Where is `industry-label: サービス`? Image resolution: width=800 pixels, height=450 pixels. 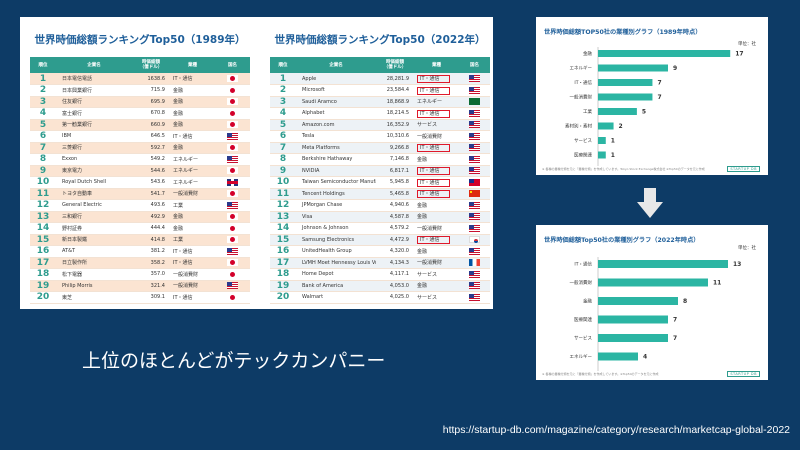
industry-label: サービス is located at coordinates (427, 274).